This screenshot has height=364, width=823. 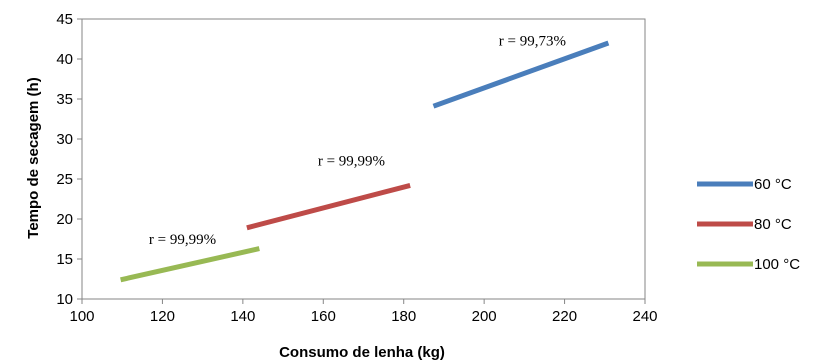 I want to click on legend-label-0: 60 °C, so click(x=773, y=184).